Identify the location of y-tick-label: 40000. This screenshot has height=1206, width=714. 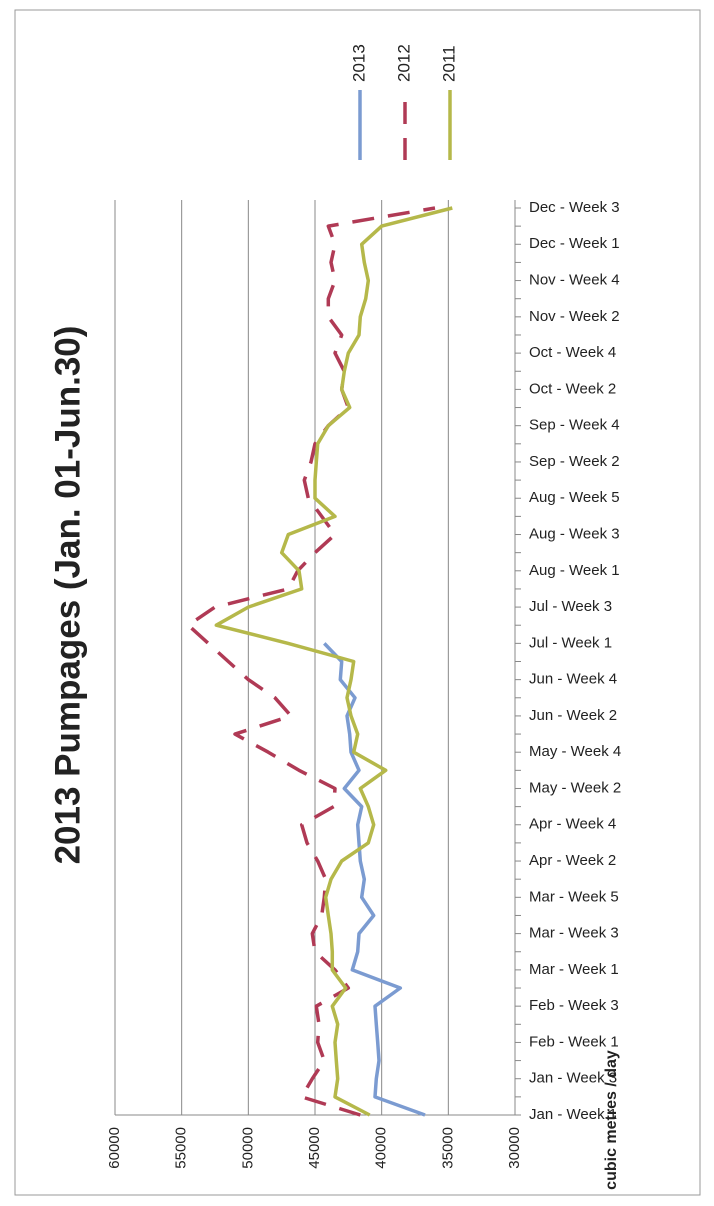
(381, 1148).